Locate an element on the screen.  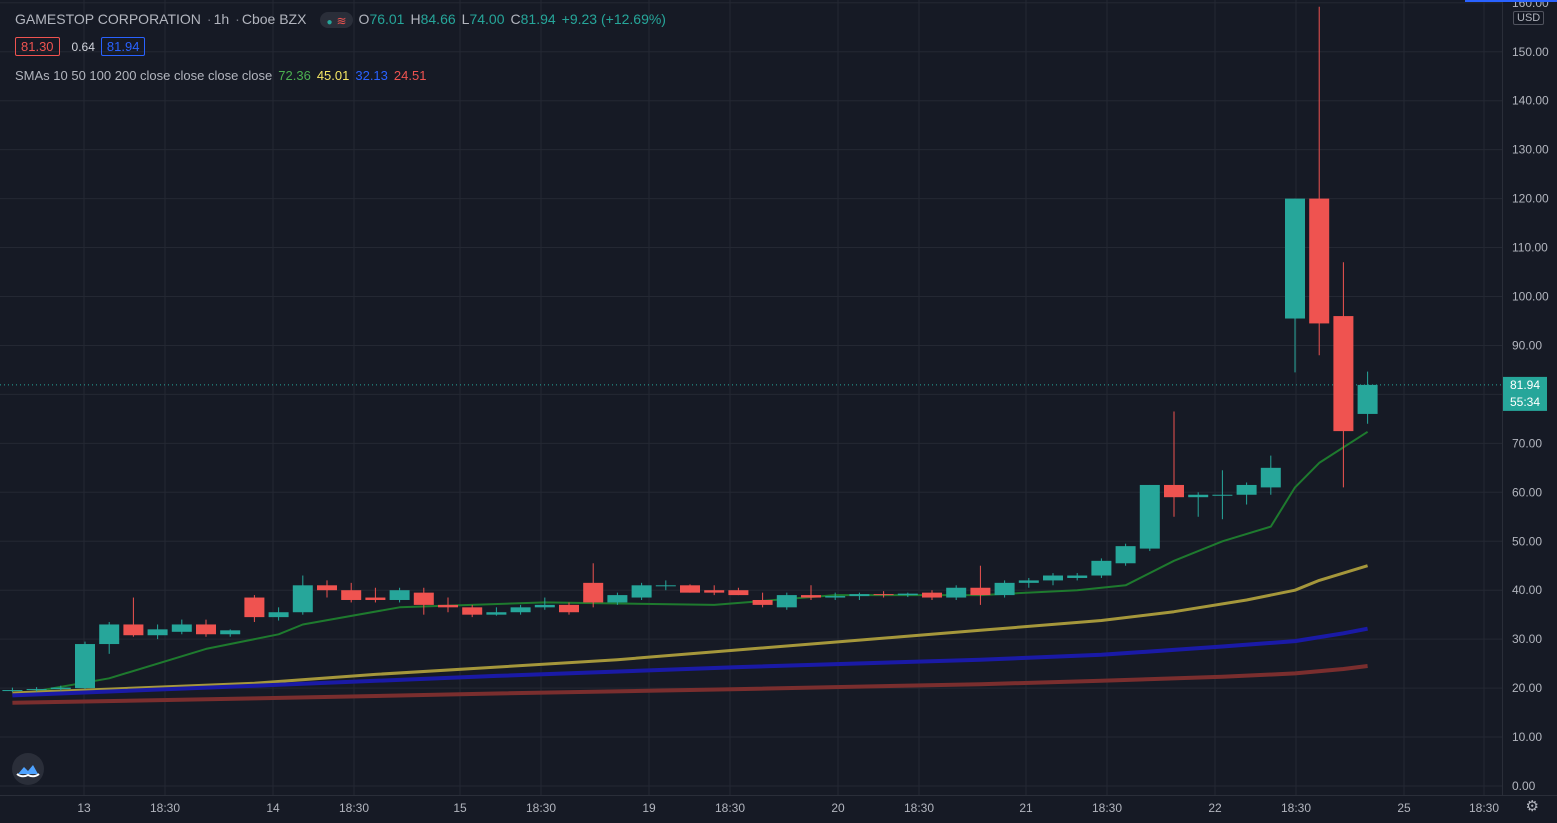
price-tick-label: 30.00 is located at coordinates (1527, 639).